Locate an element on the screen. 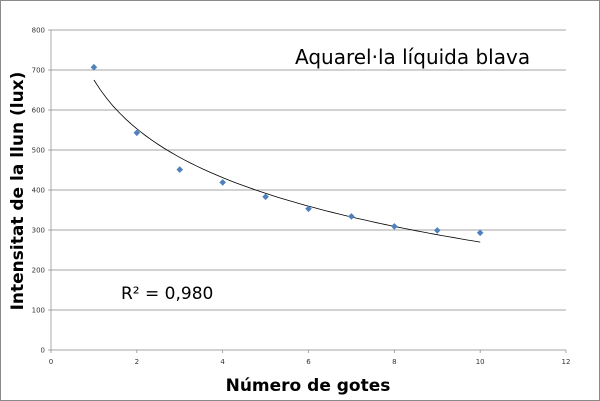  y-tick-label: 400 is located at coordinates (38, 191).